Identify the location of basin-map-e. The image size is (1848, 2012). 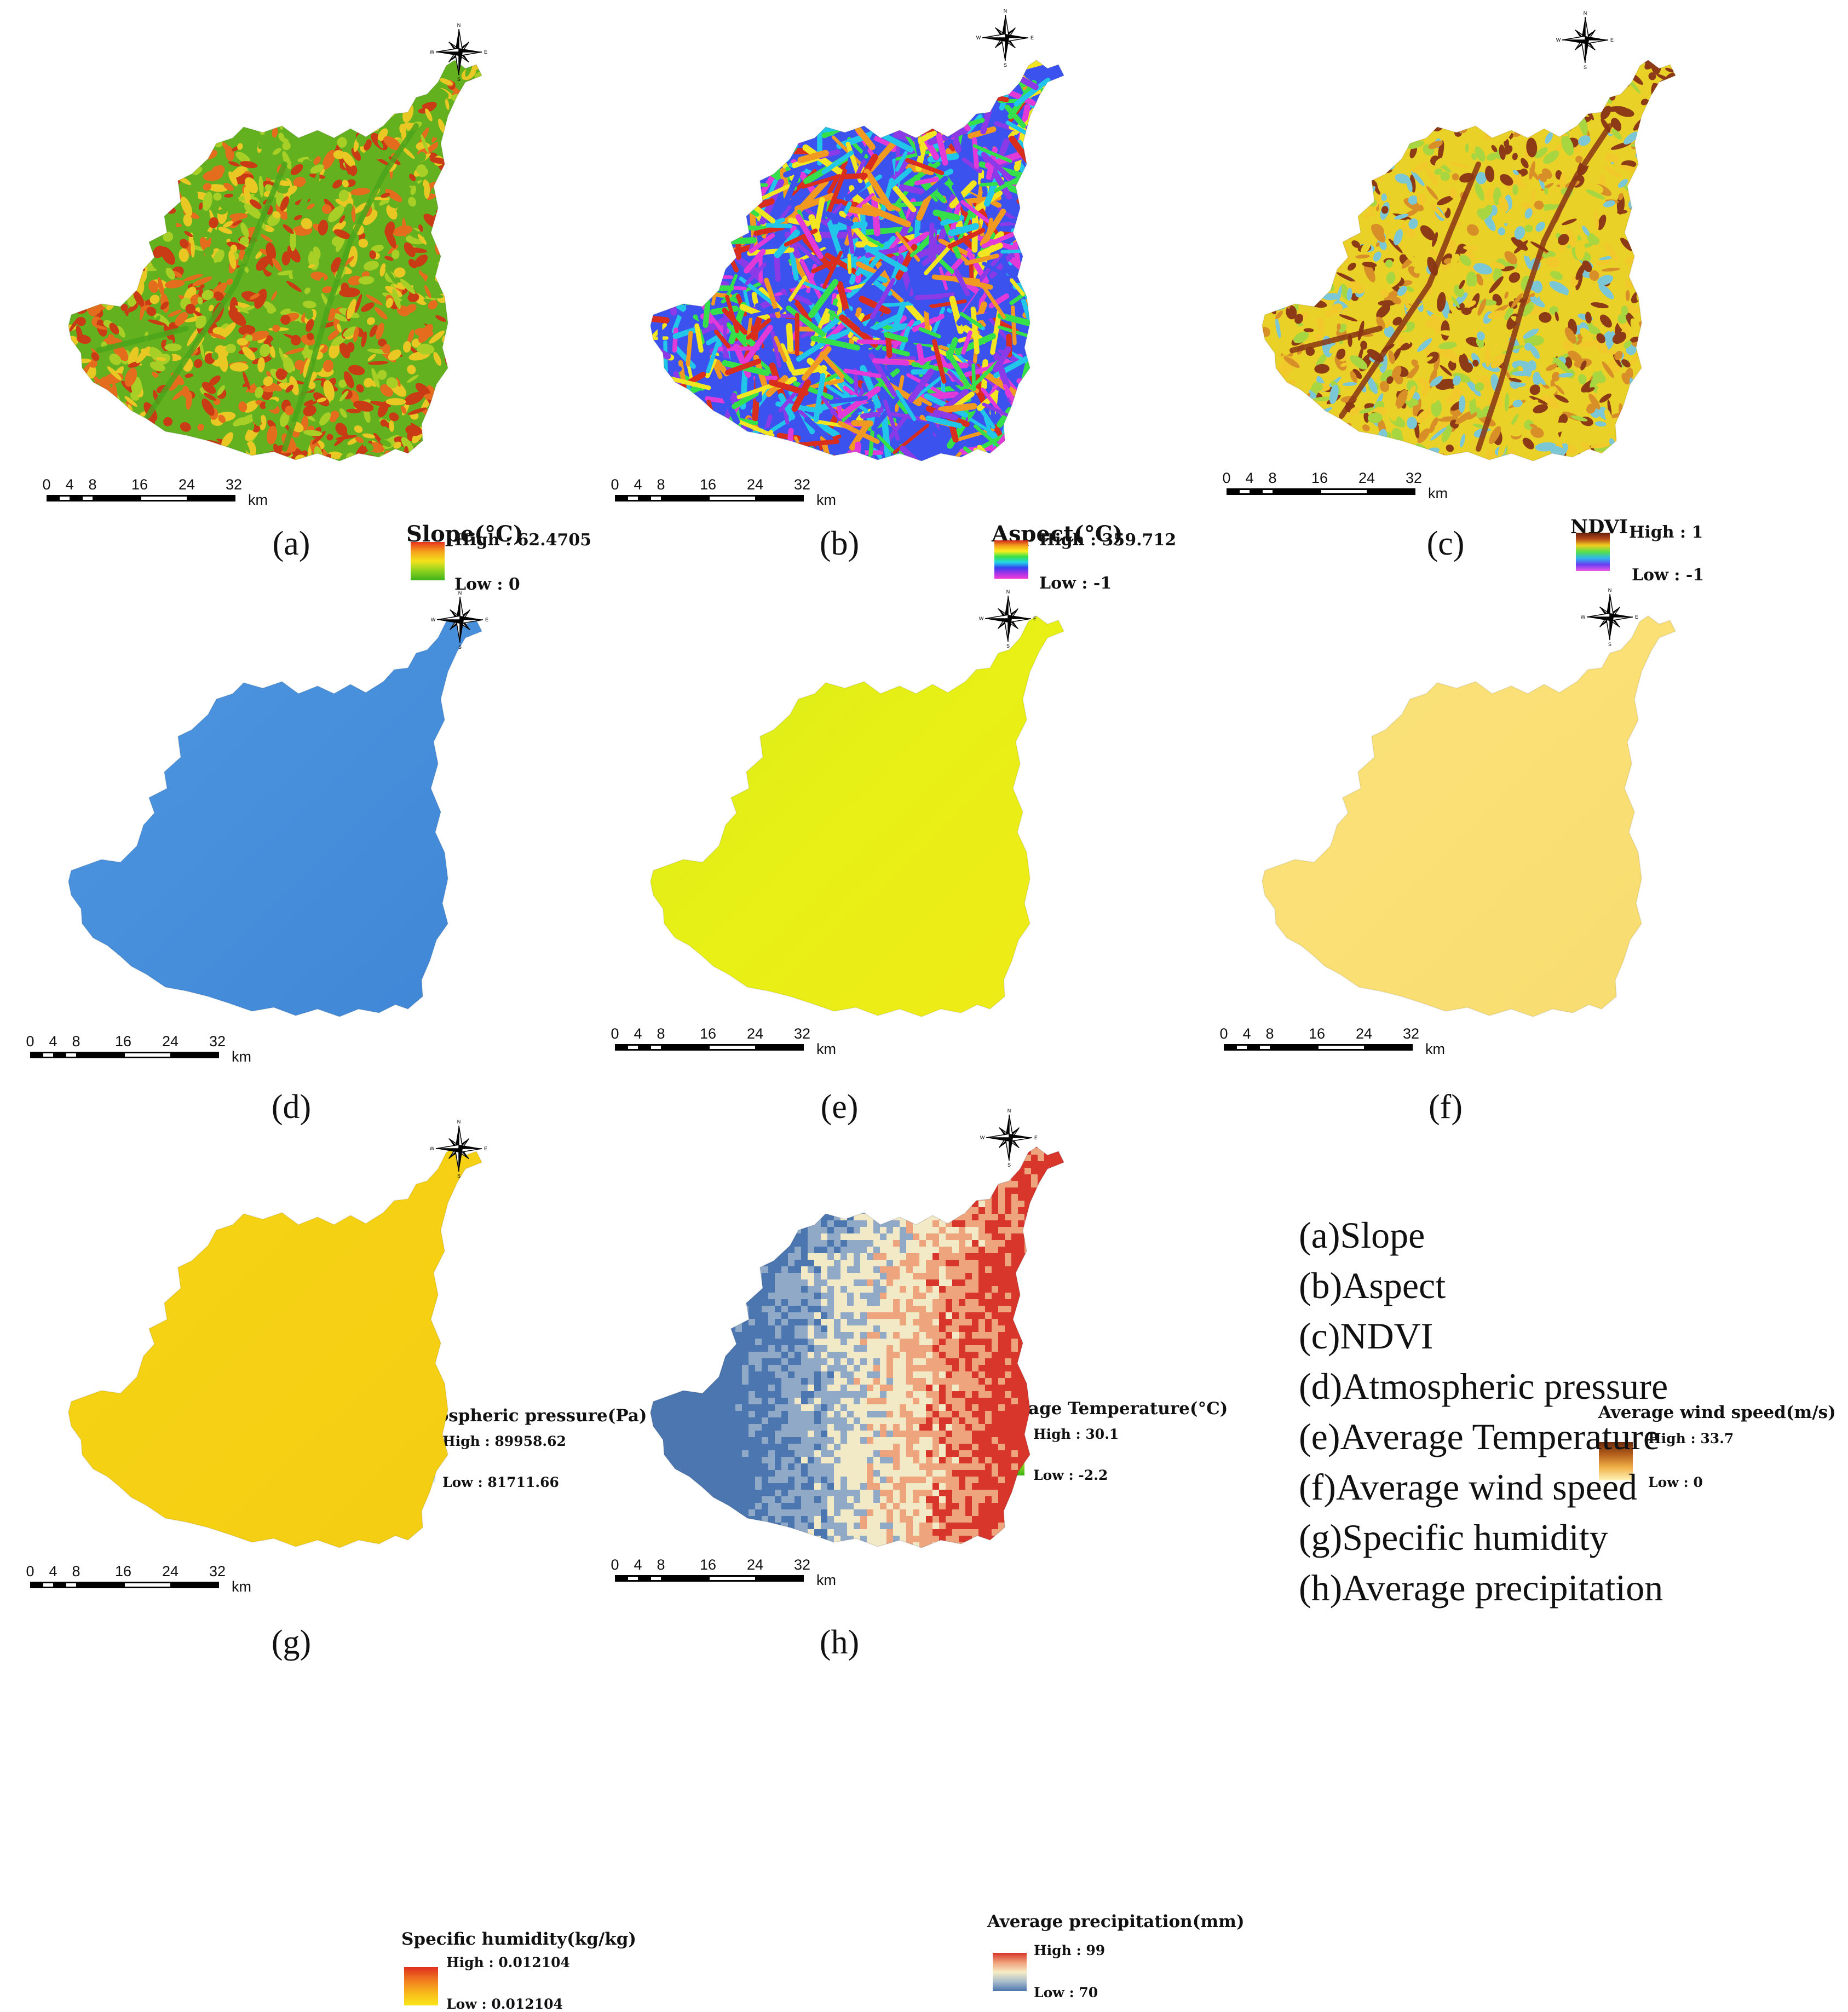
(890, 829).